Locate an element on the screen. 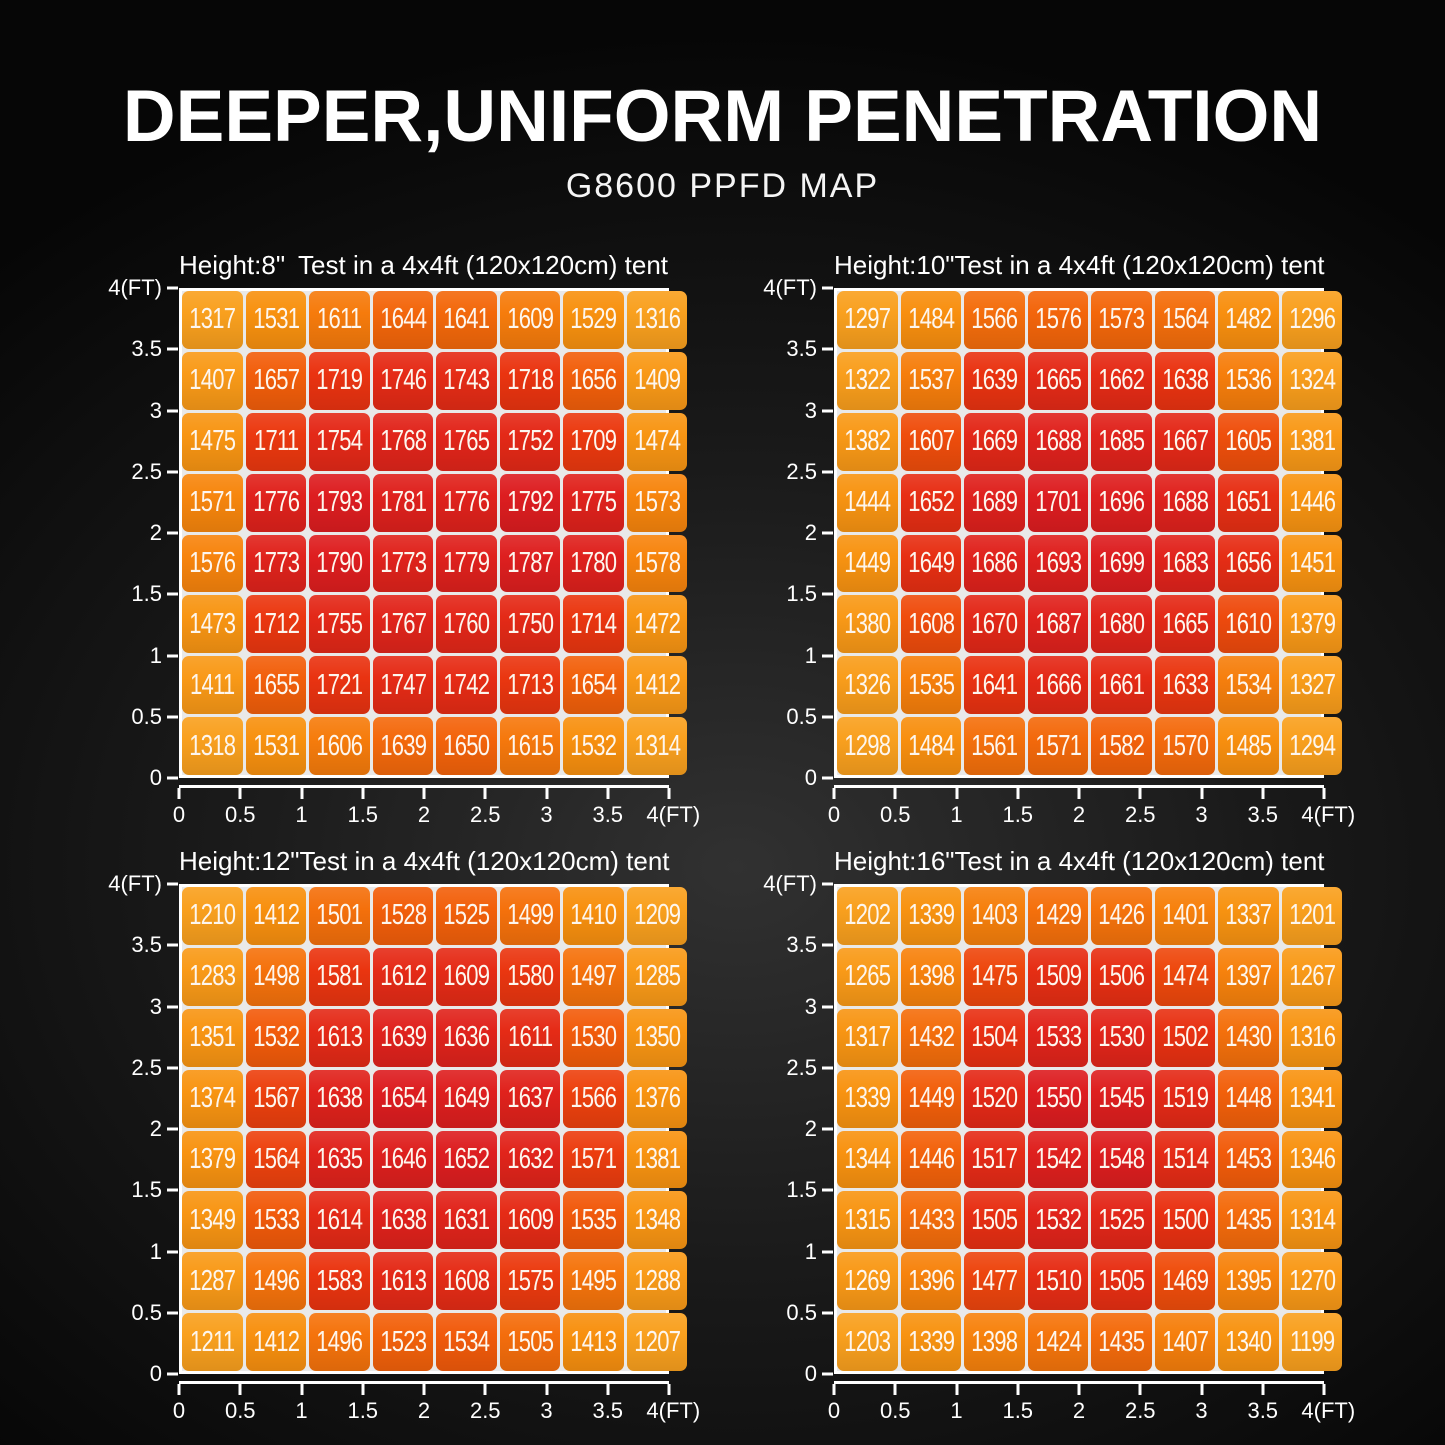  ppfd-value: 1315 is located at coordinates (867, 1219).